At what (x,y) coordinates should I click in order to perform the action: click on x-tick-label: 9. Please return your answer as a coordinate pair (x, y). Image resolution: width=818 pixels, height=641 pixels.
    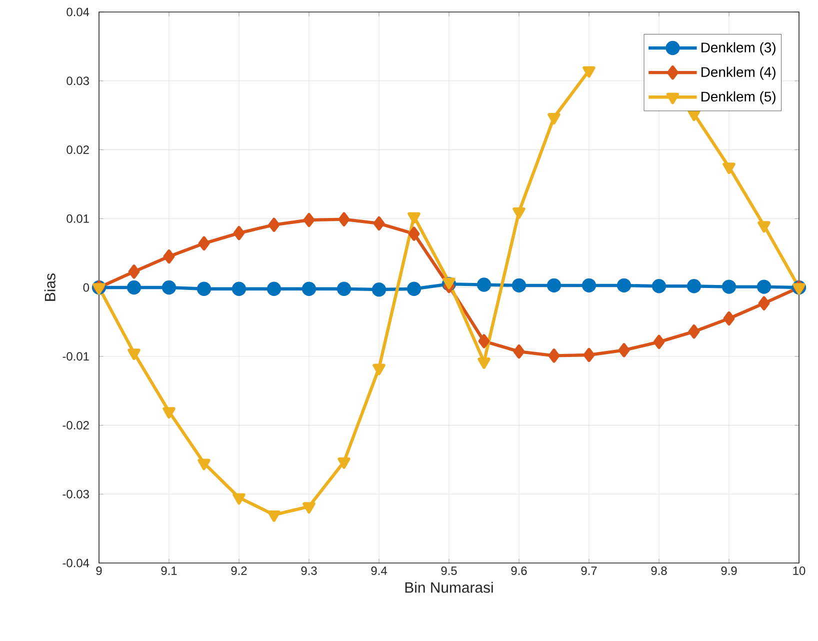
    Looking at the image, I should click on (99, 570).